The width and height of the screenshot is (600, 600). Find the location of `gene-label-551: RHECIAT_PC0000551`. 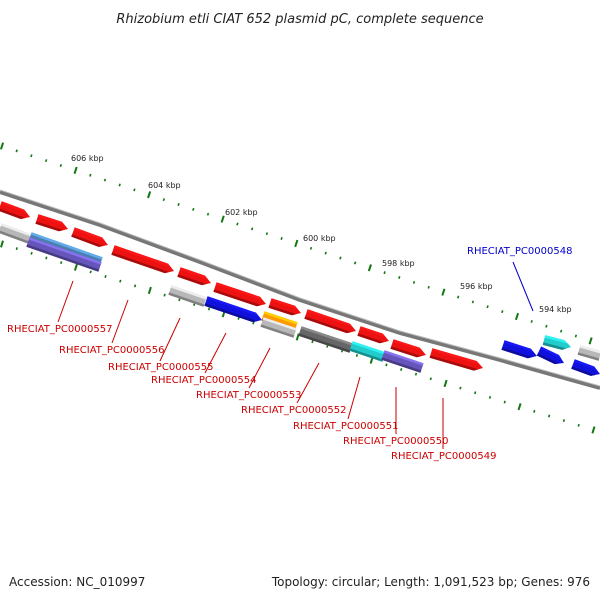

gene-label-551: RHECIAT_PC0000551 is located at coordinates (345, 426).